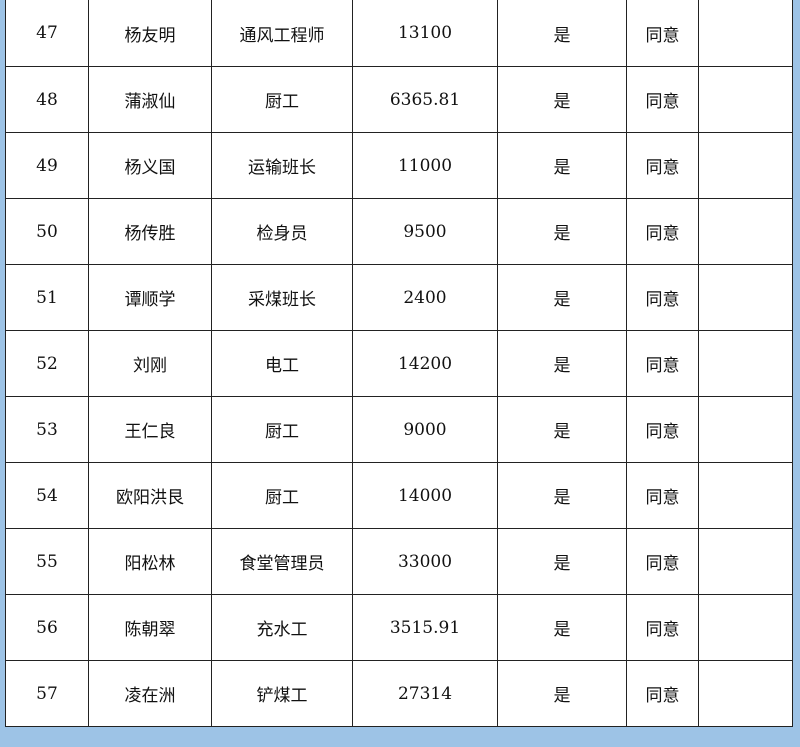  Describe the element at coordinates (47, 363) in the screenshot. I see `row-number-cell: 52` at that location.